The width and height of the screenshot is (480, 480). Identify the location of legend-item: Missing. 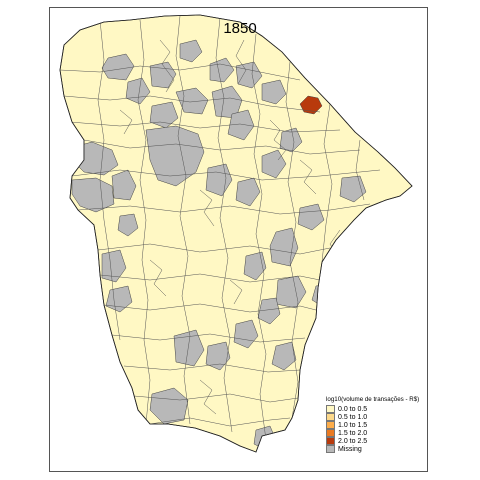
(376, 449).